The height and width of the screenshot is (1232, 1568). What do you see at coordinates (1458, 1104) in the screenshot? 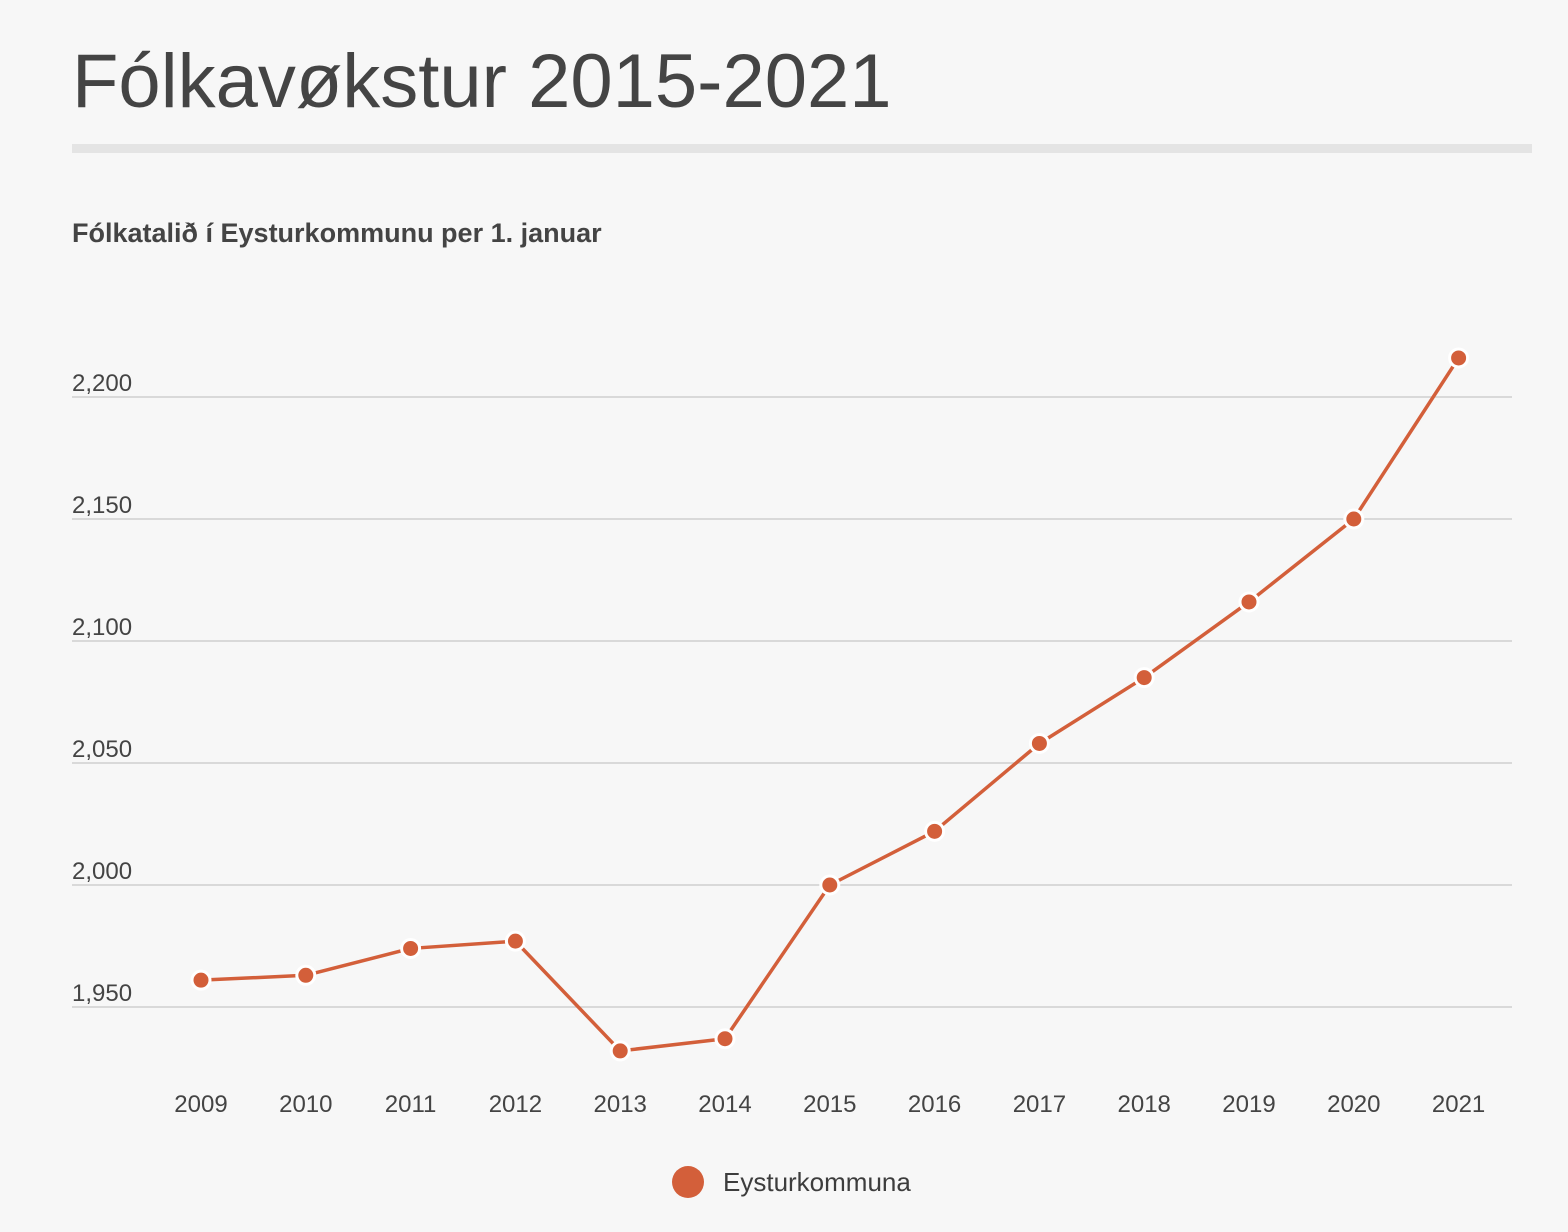
I see `x-tick-label: 2021` at bounding box center [1458, 1104].